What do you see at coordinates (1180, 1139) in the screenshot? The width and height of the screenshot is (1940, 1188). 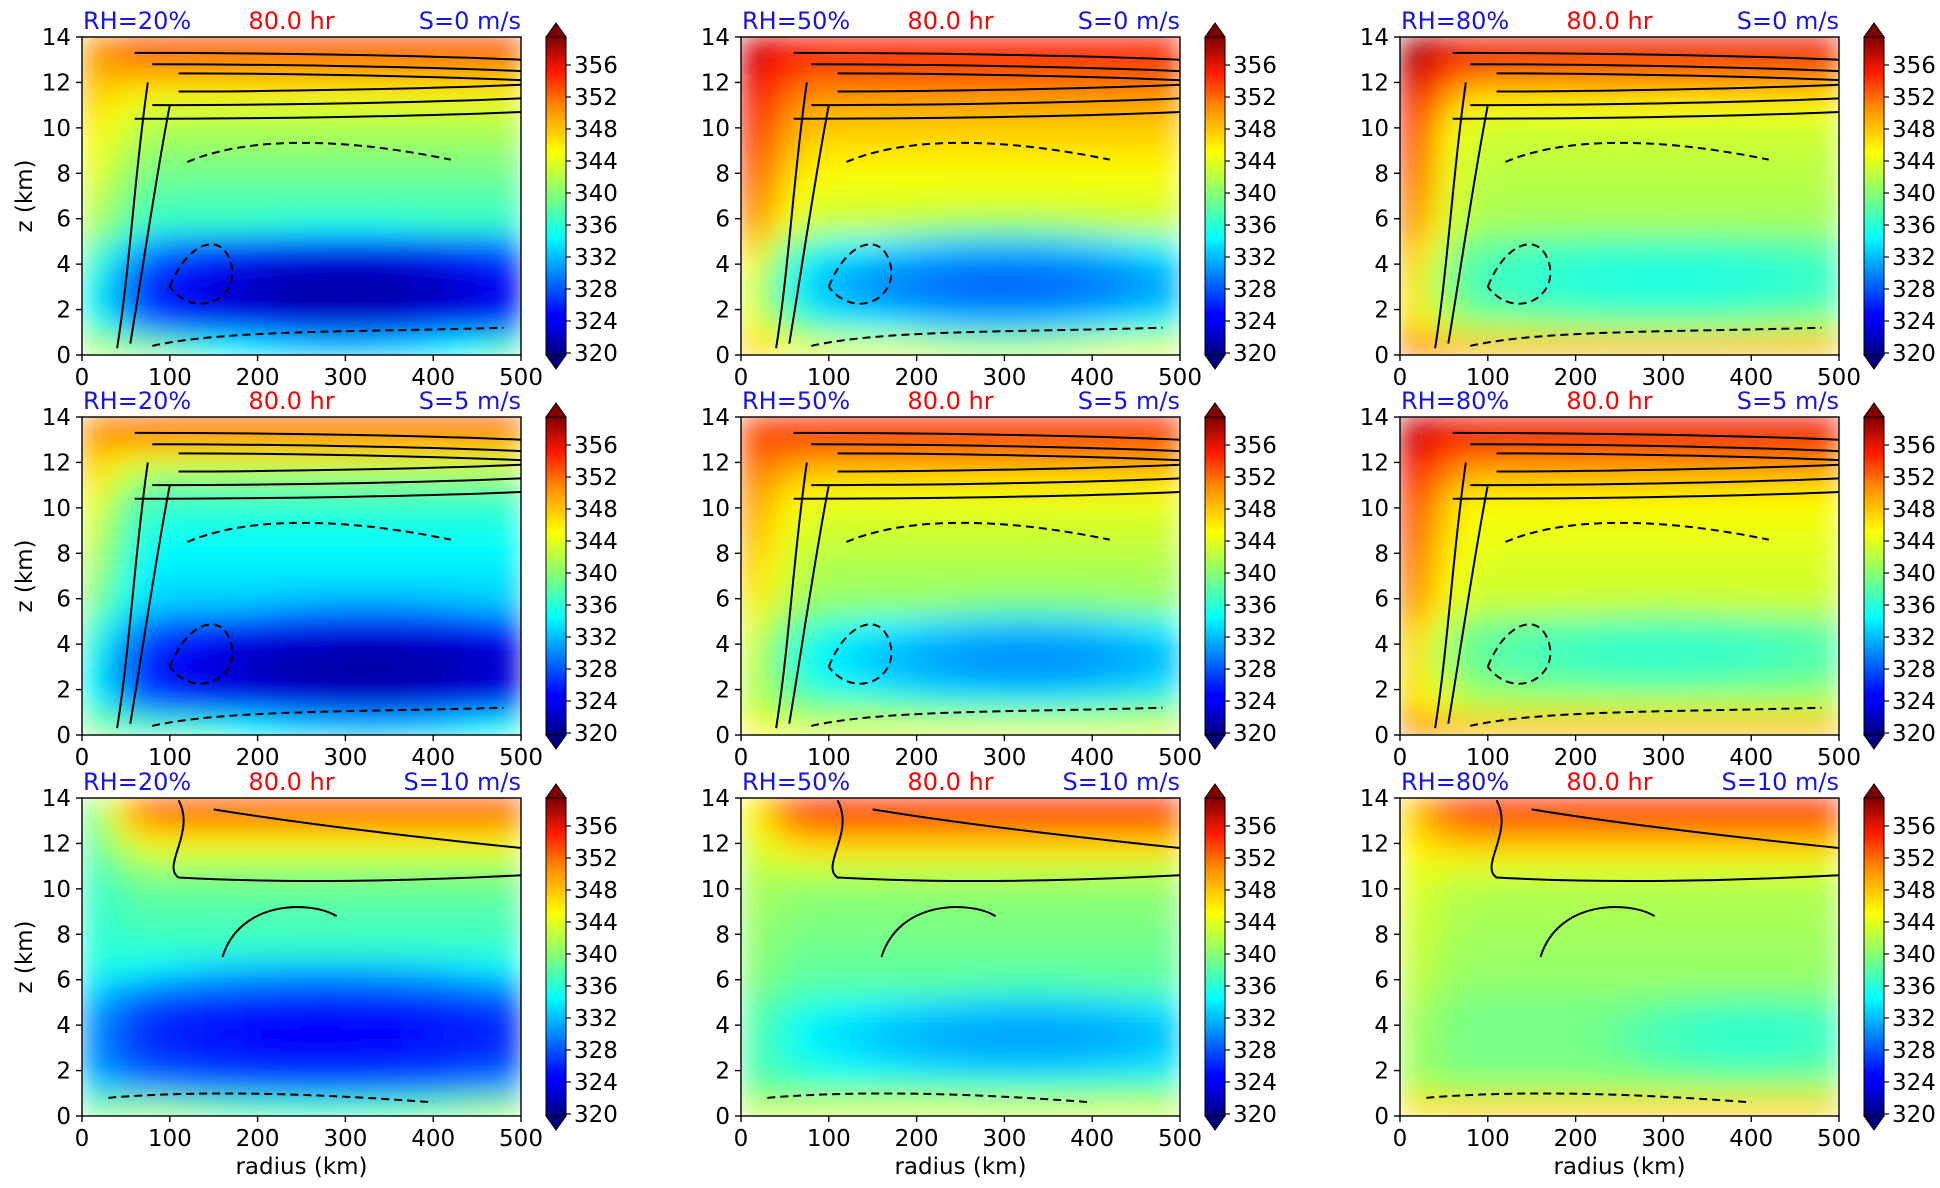 I see `x-tick-label: 500` at bounding box center [1180, 1139].